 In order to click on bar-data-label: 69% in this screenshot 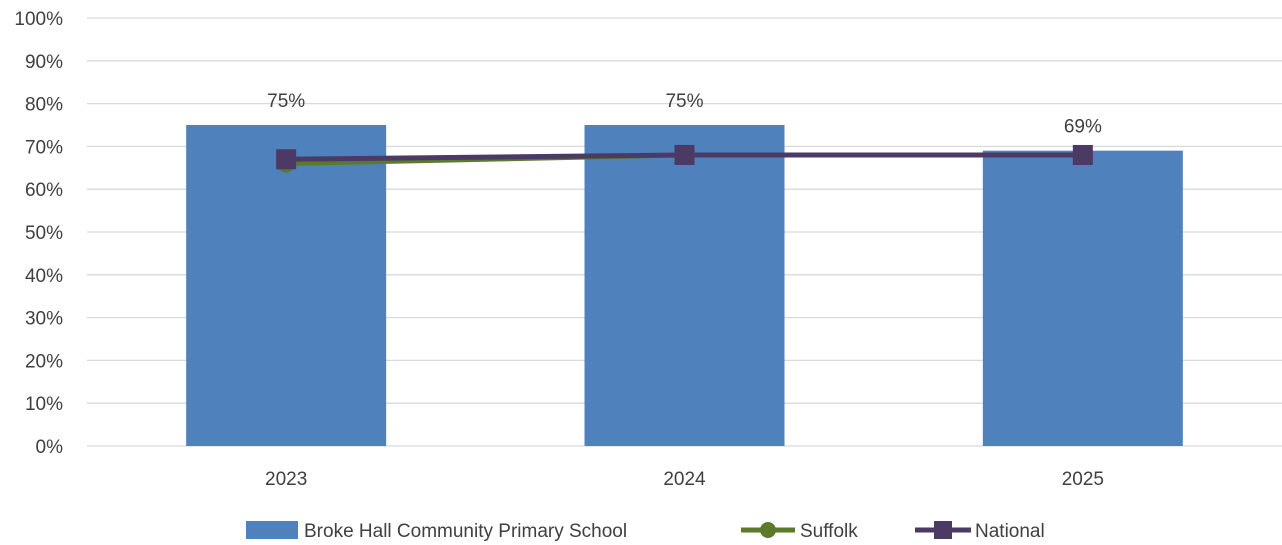, I will do `click(1083, 127)`.